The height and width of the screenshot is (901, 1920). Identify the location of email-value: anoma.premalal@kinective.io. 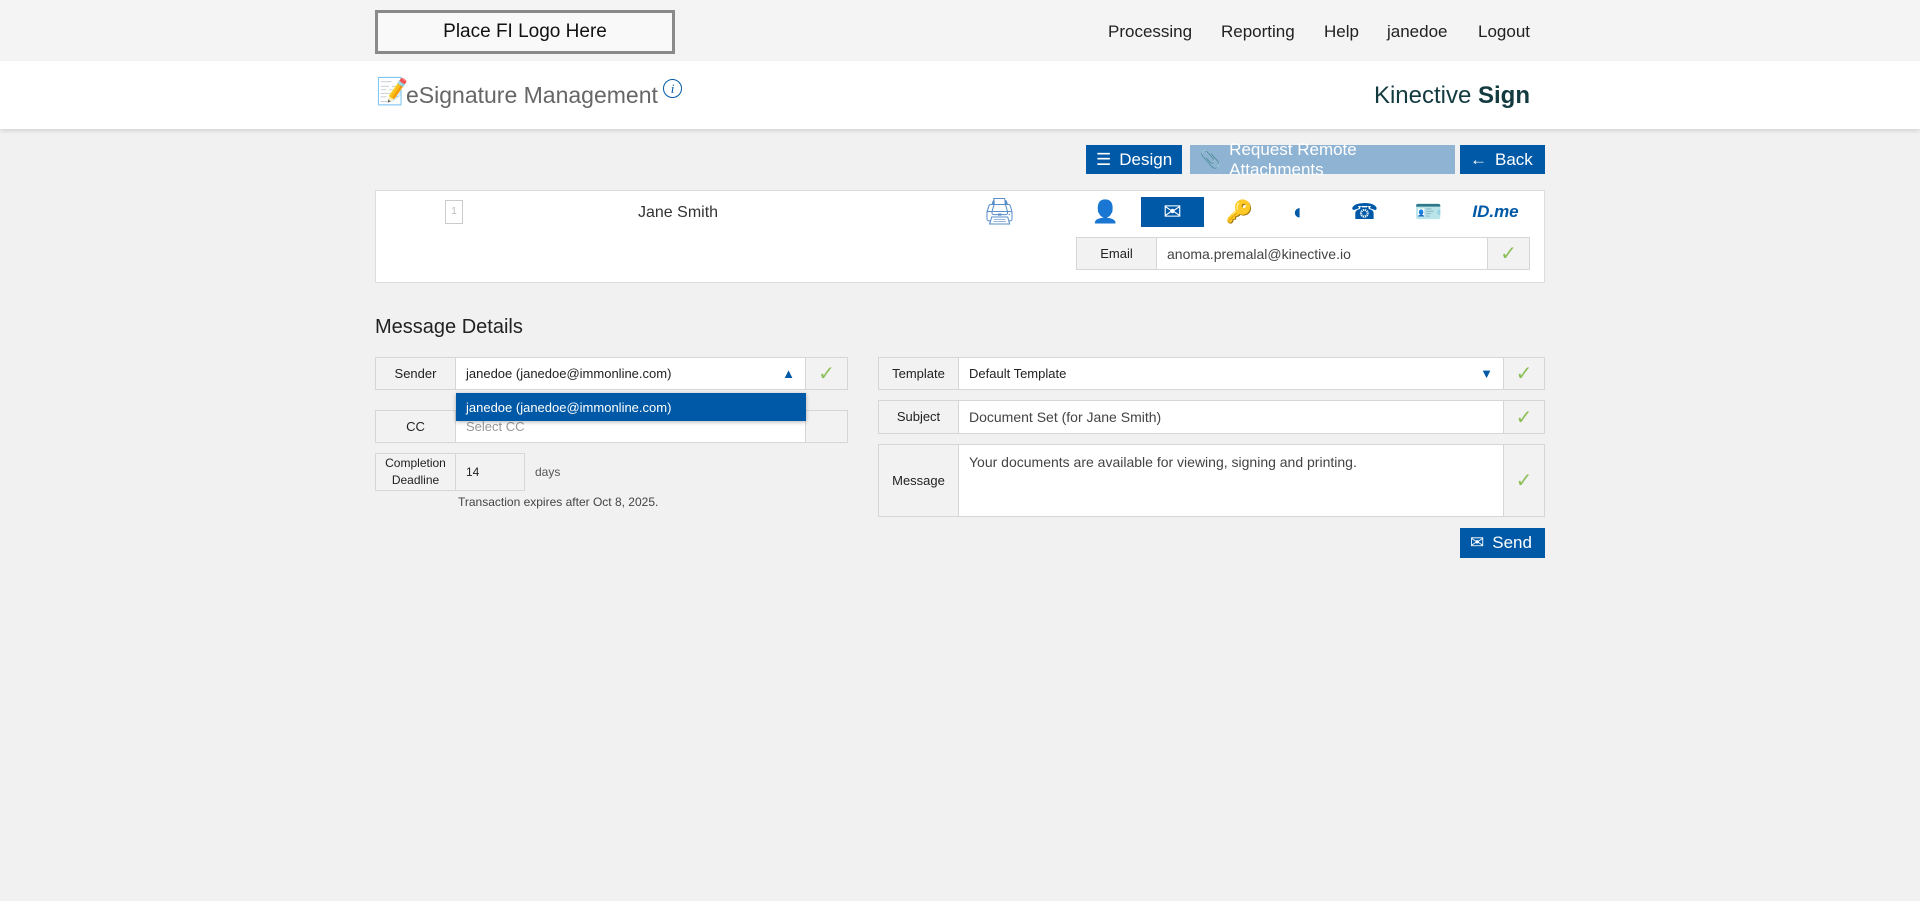
(1259, 253).